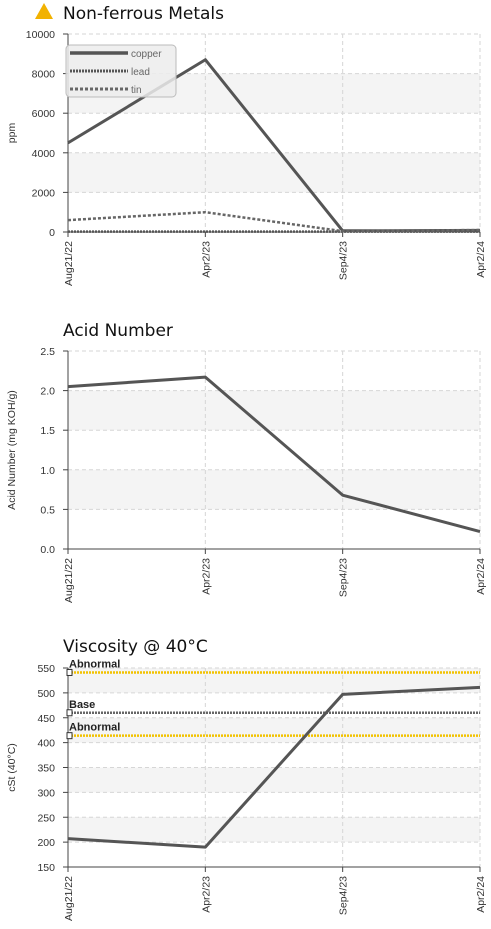 The image size is (491, 929). What do you see at coordinates (46, 843) in the screenshot?
I see `y-tick-label: 200` at bounding box center [46, 843].